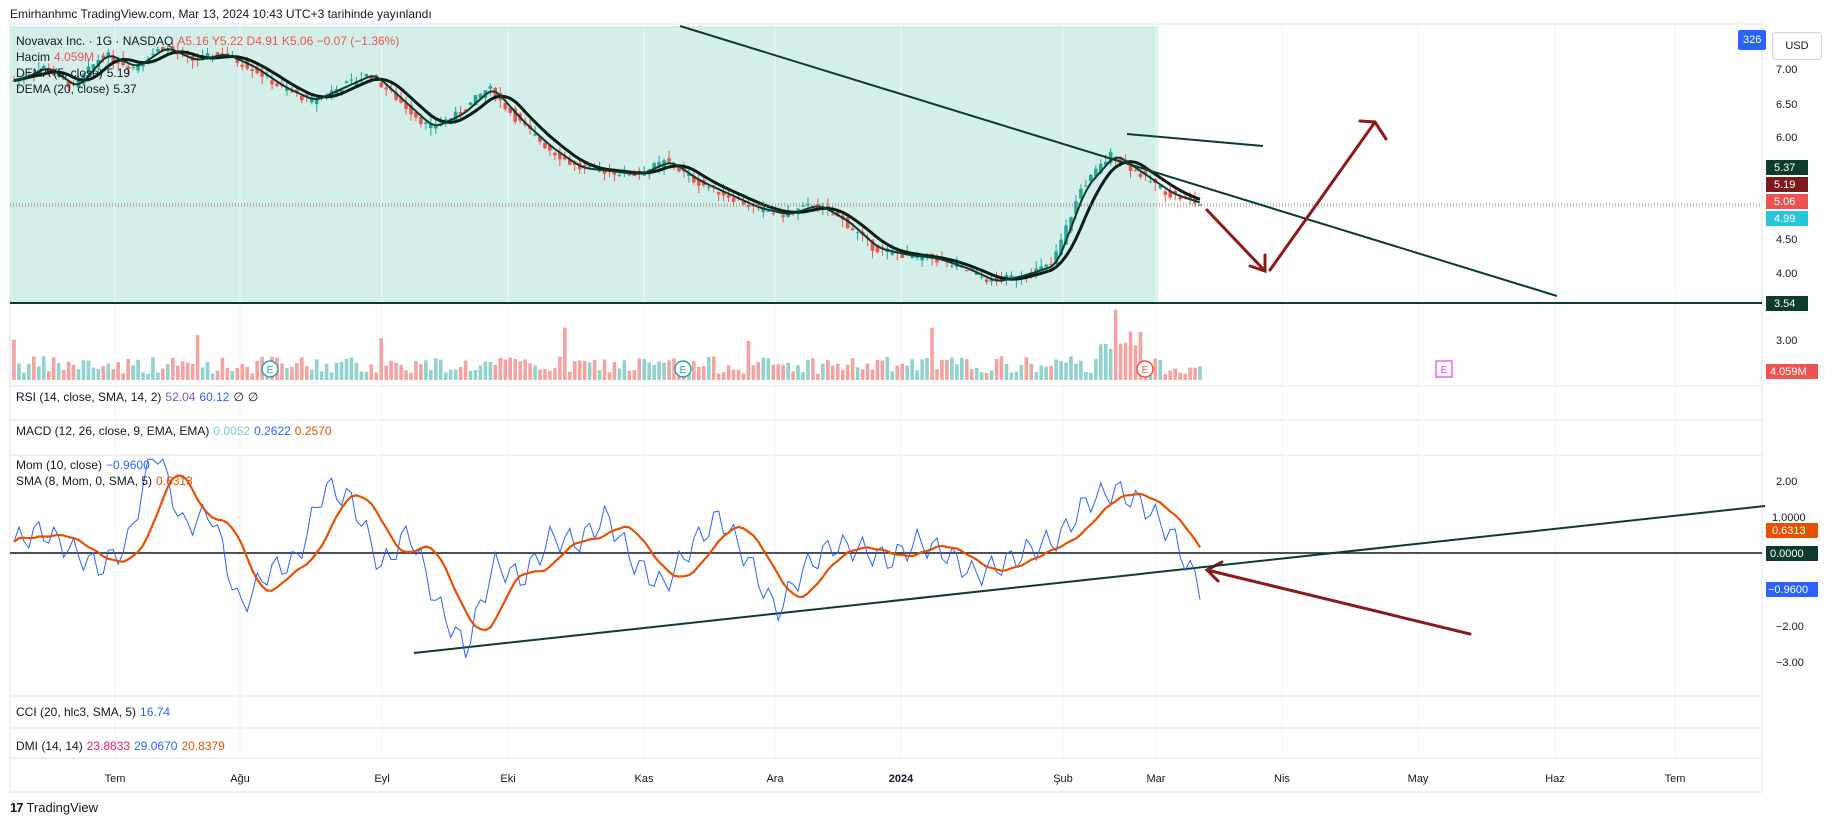  Describe the element at coordinates (1784, 219) in the screenshot. I see `bid-price-label: 4.99` at that location.